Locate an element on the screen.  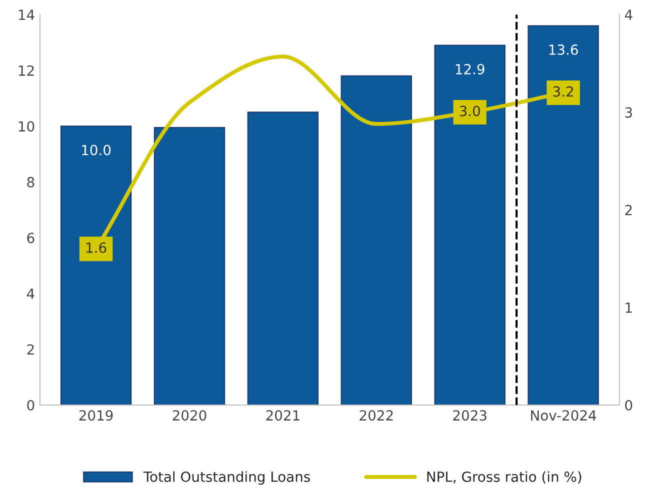
y-tick-label: 10 is located at coordinates (26, 126).